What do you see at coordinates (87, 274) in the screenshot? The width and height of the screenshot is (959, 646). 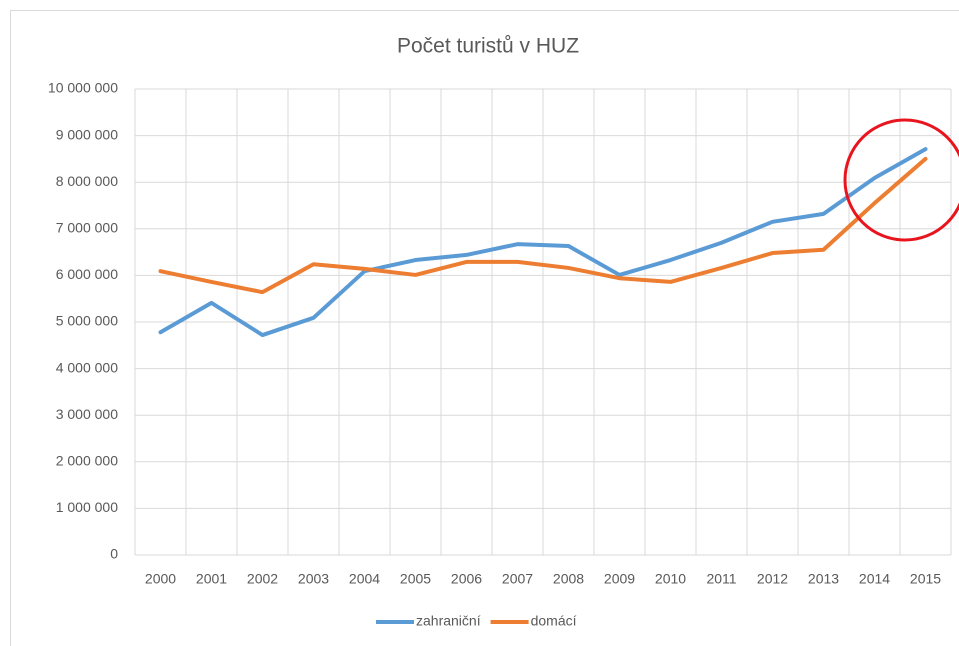 I see `y-tick-label: 6 000 000` at bounding box center [87, 274].